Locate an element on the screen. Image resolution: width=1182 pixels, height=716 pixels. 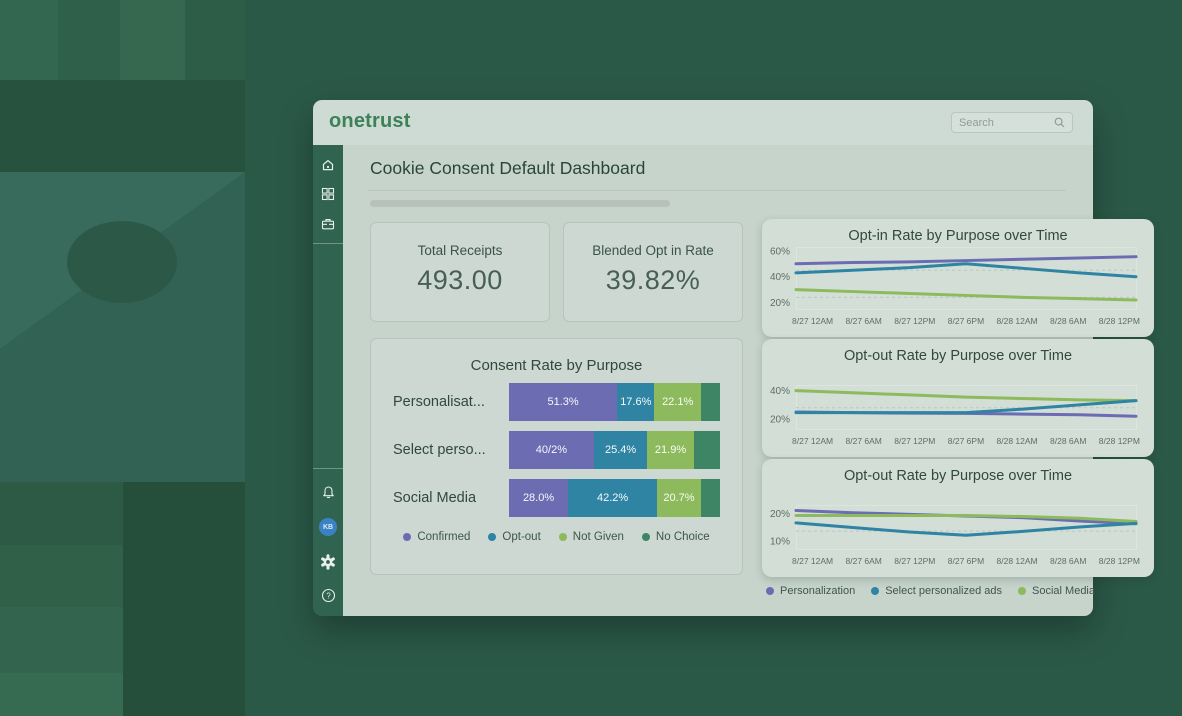
stat-value: 493.00 is located at coordinates (460, 280).